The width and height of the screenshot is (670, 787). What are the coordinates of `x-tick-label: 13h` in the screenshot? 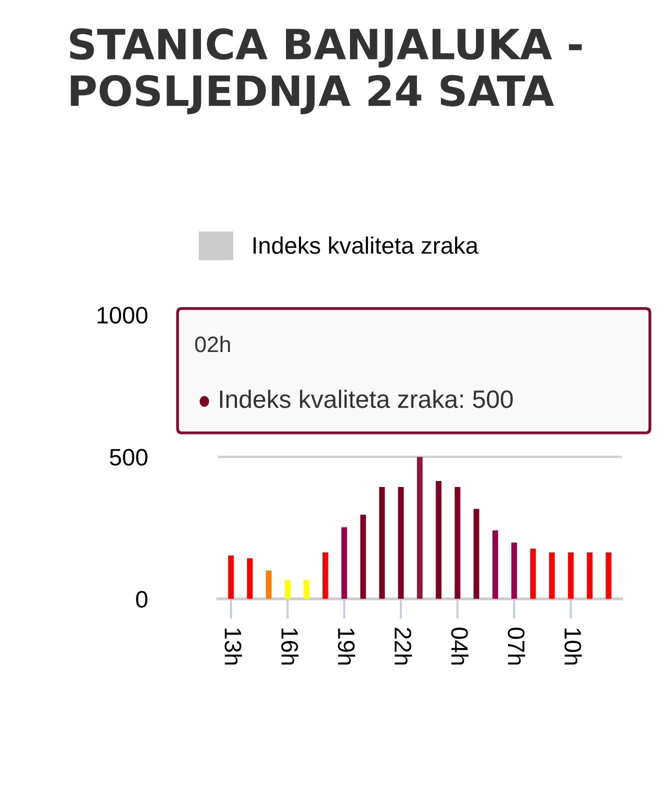 It's located at (233, 646).